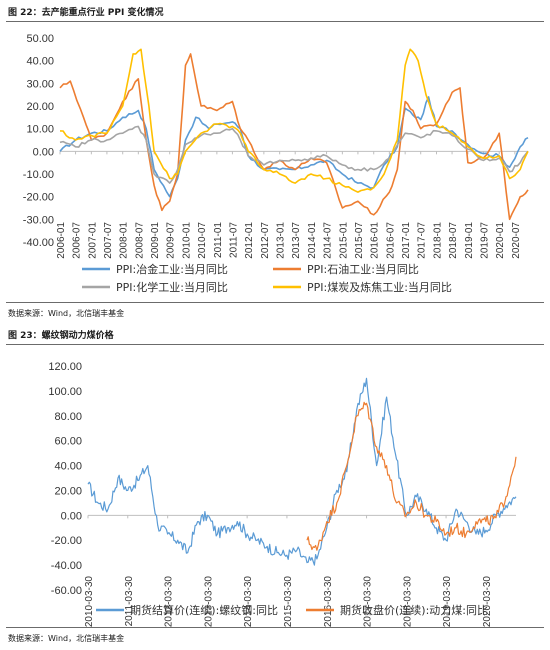  What do you see at coordinates (368, 602) in the screenshot?
I see `x-tick-label: 2017-03-30` at bounding box center [368, 602].